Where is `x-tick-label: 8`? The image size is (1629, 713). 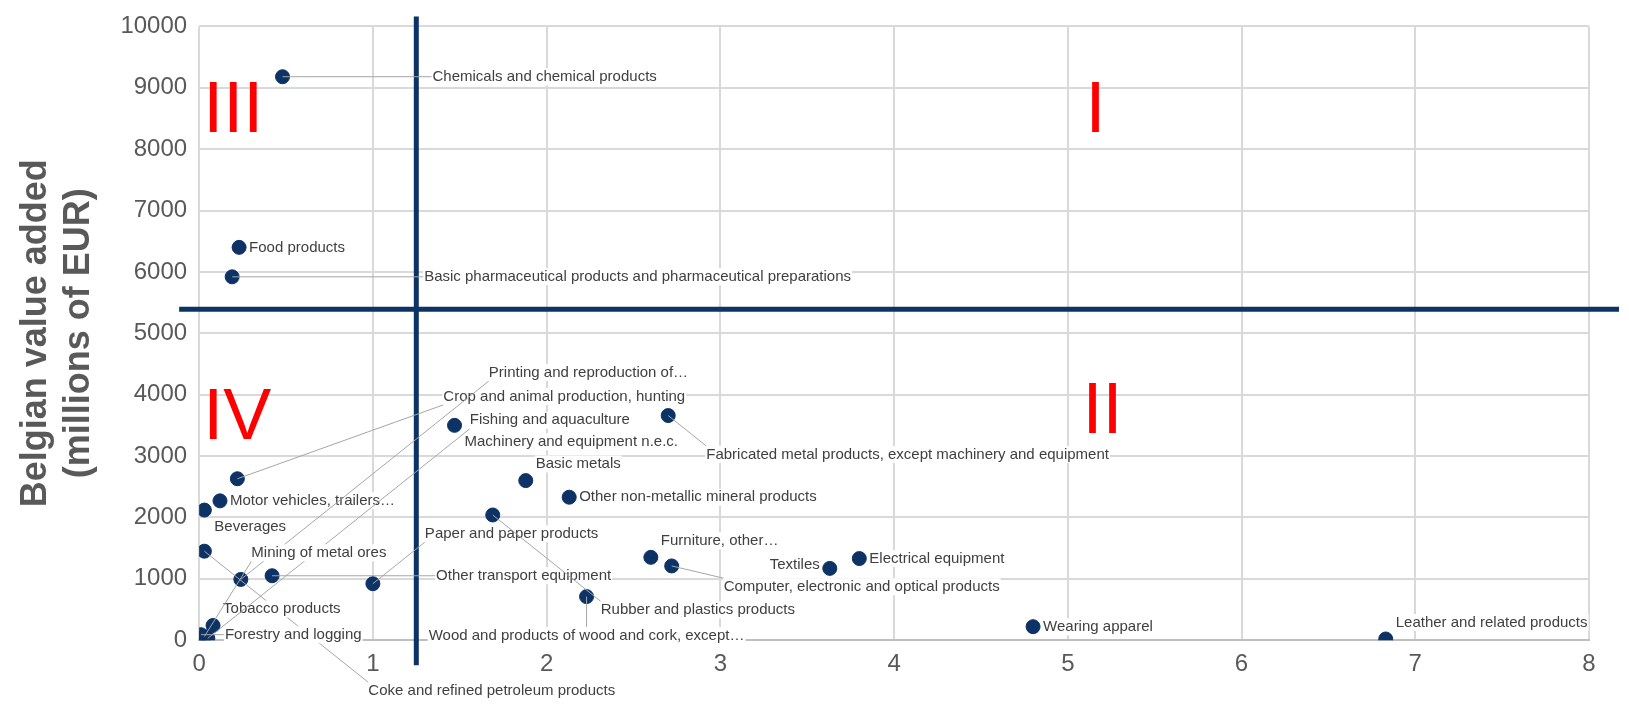
x-tick-label: 8 is located at coordinates (1589, 663).